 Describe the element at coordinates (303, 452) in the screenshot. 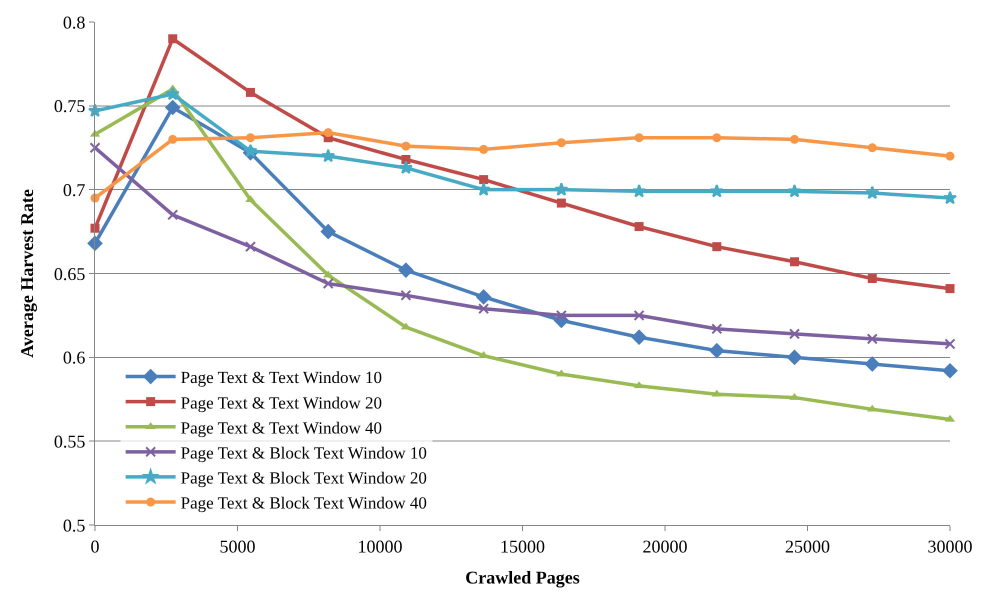

I see `legend-label: Page Text & Block Text Window 10` at that location.